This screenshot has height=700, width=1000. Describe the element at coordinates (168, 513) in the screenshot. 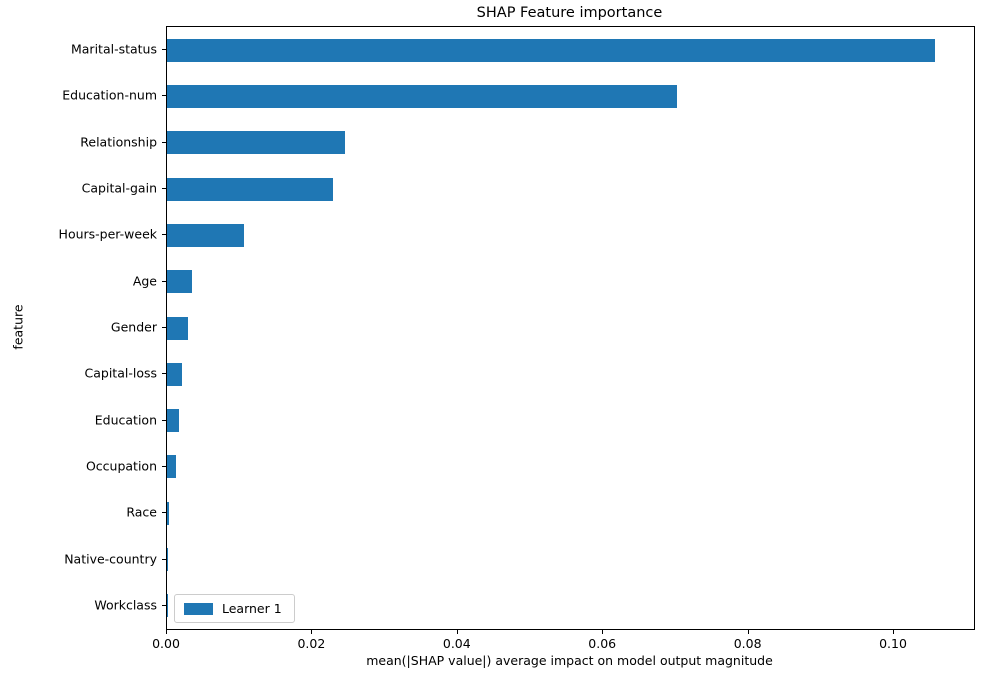

I see `bar-race` at that location.